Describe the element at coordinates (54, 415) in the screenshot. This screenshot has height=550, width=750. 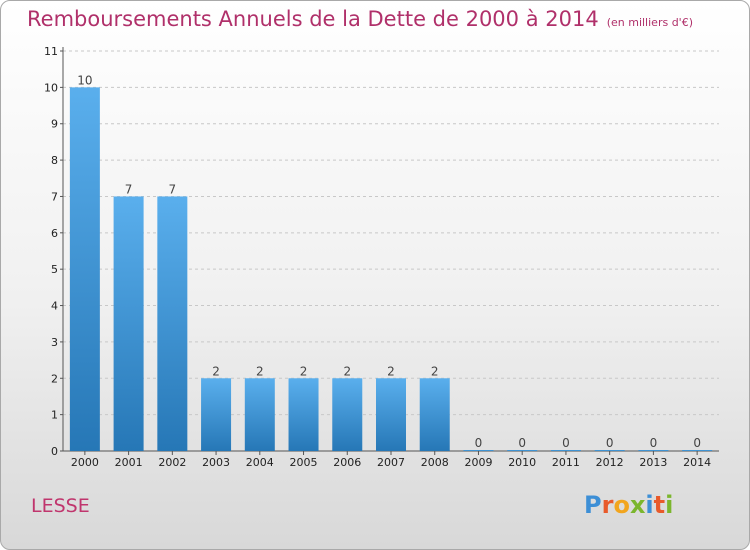
I see `y-tick-label: 1` at that location.